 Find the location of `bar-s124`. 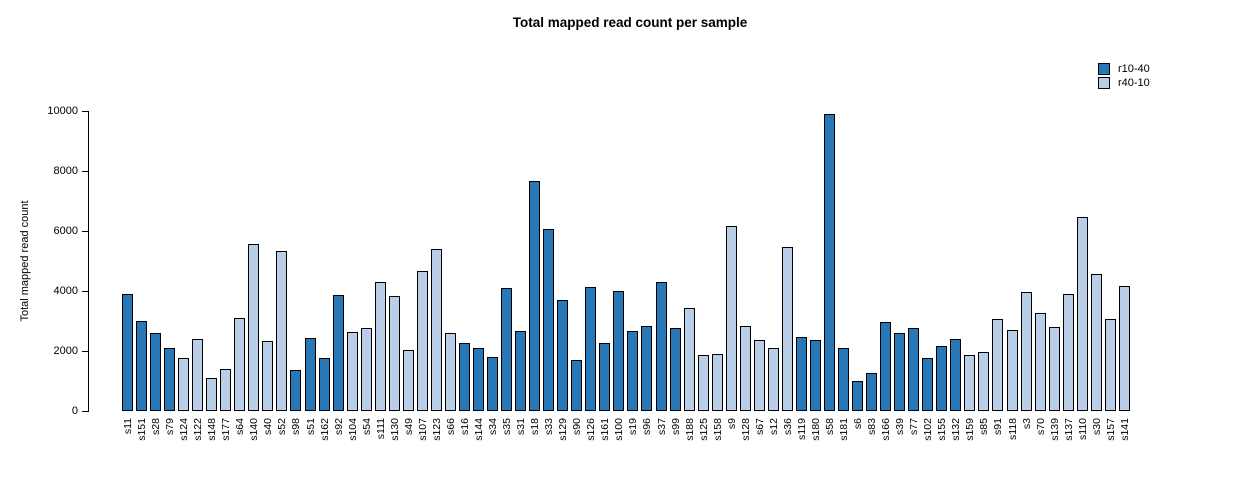

bar-s124 is located at coordinates (184, 384).